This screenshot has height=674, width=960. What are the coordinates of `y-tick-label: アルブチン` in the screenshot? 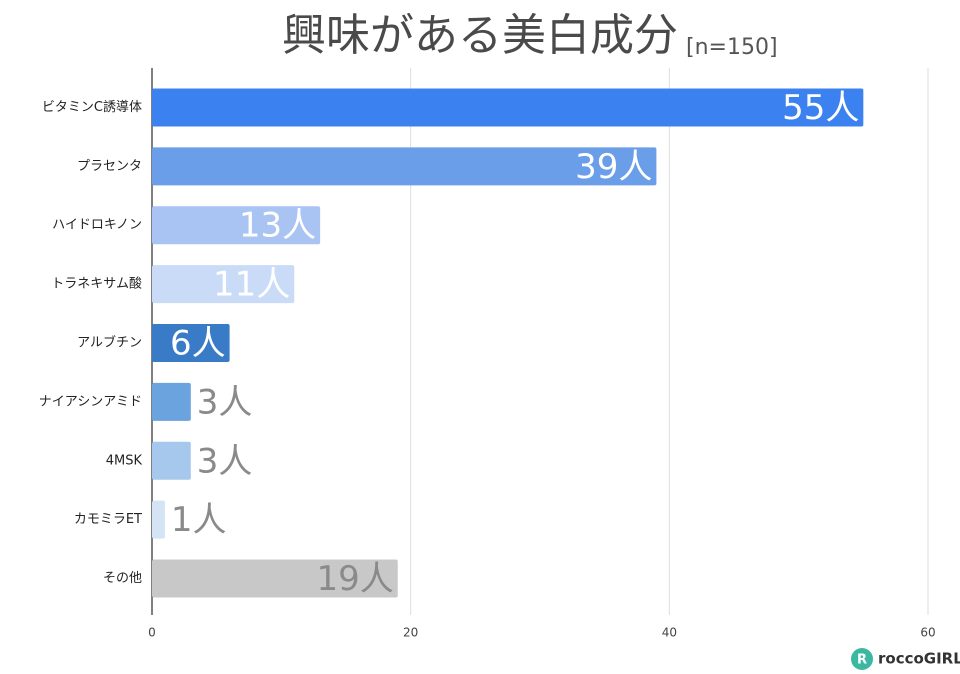 It's located at (109, 343).